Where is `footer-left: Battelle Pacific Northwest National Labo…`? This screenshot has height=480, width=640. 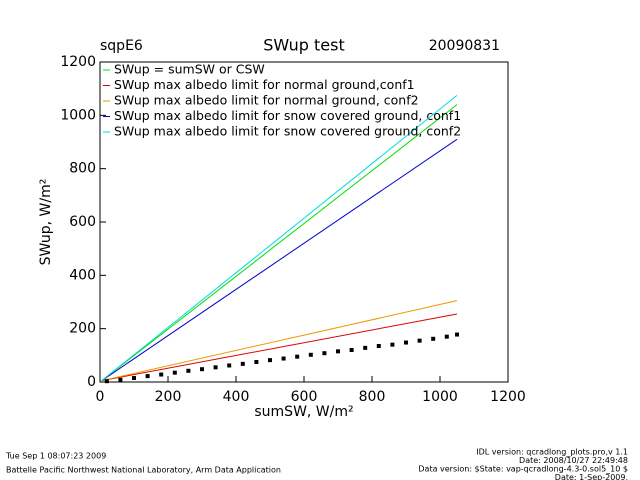 footer-left: Battelle Pacific Northwest National Labo… is located at coordinates (143, 470).